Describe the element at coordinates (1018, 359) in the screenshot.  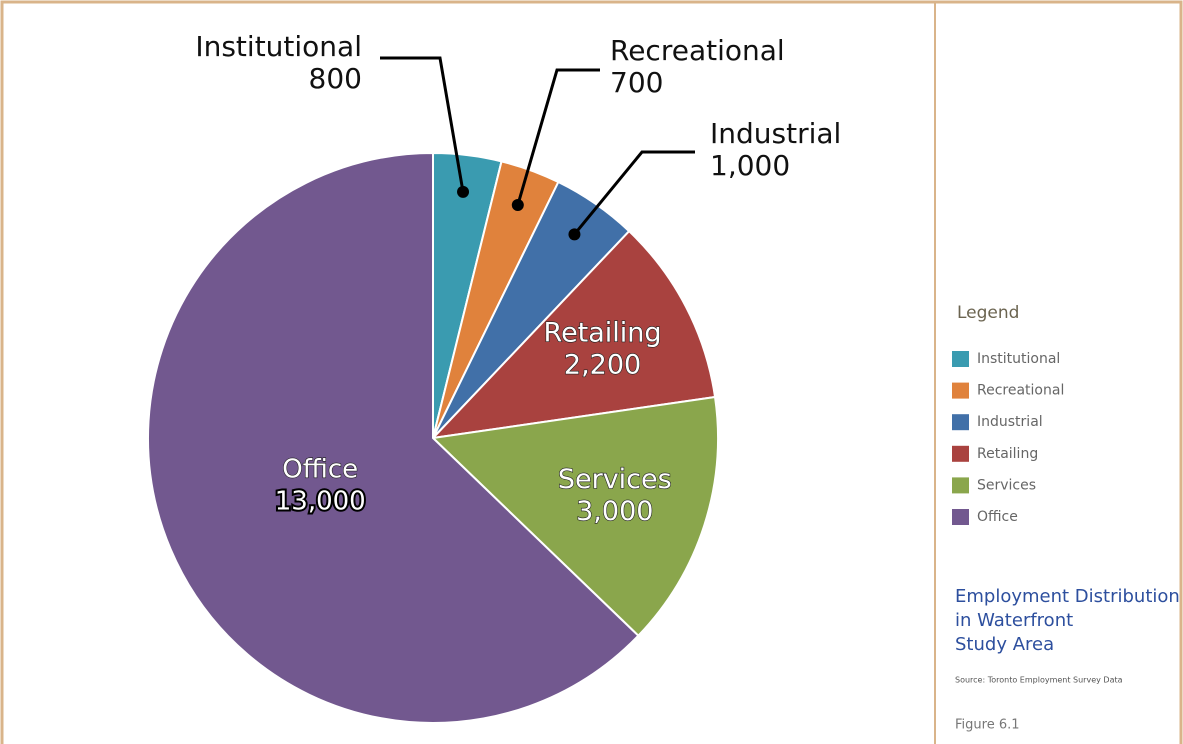
I see `legend-label: Institutional` at that location.